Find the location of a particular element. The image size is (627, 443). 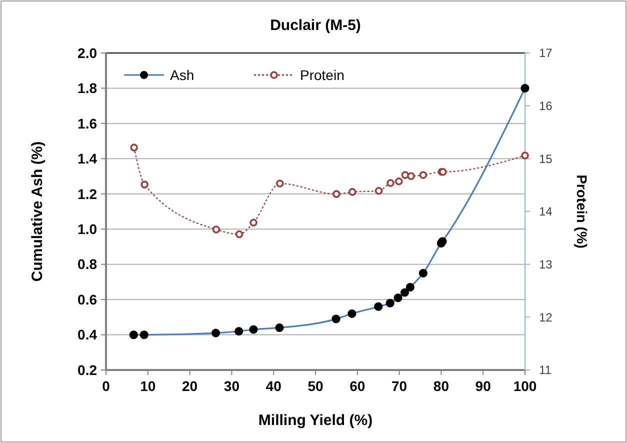

x-tick-label: 80 is located at coordinates (441, 386).